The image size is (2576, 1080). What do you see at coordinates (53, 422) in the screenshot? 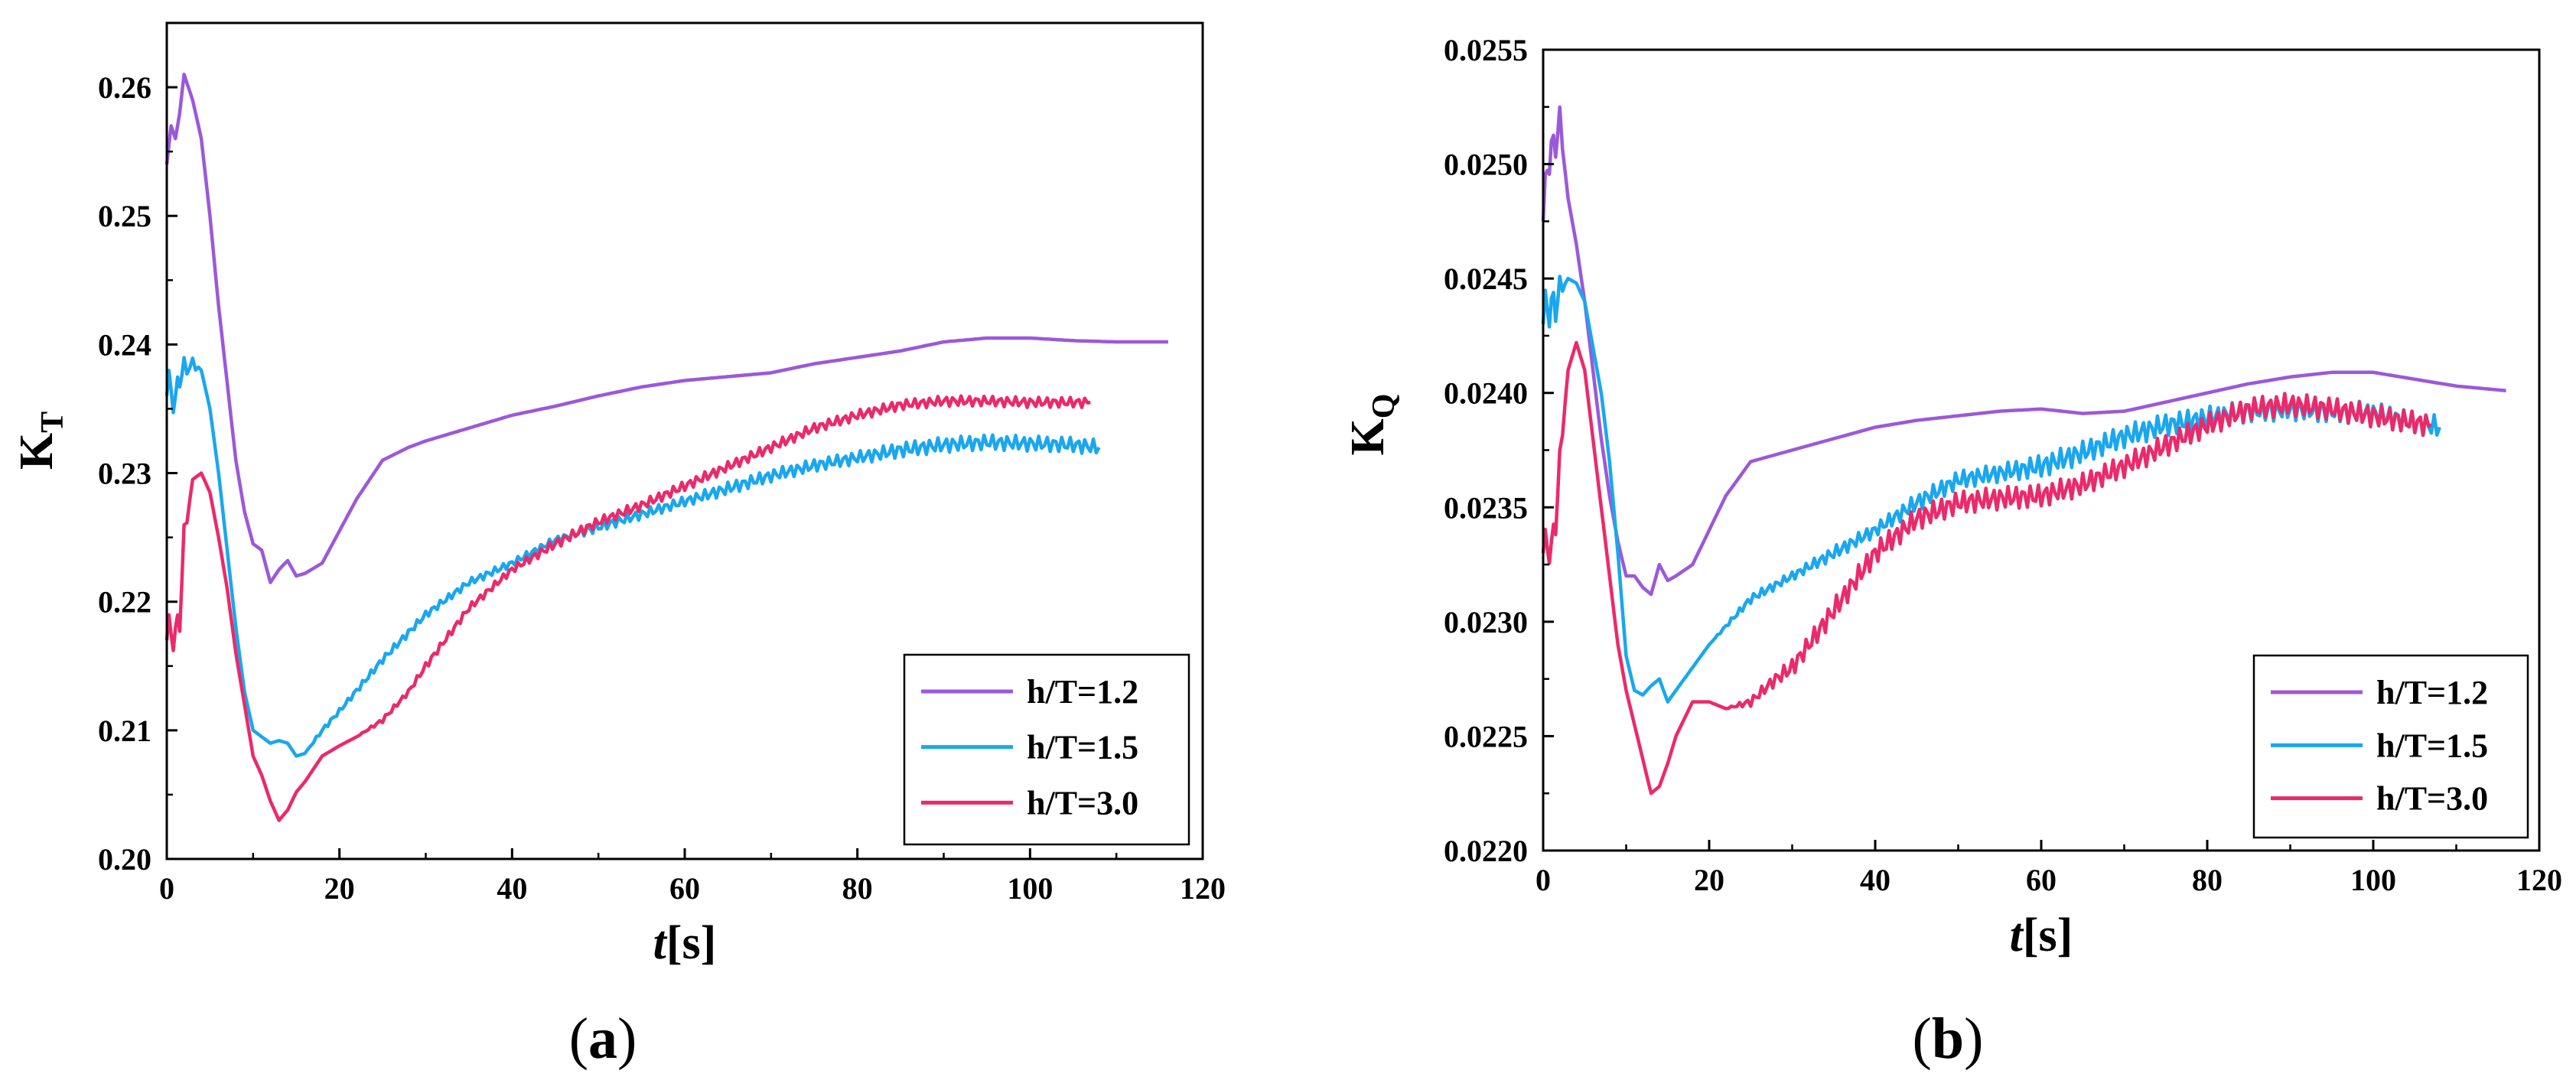
I see `y-axis-title-subscript: T` at bounding box center [53, 422].